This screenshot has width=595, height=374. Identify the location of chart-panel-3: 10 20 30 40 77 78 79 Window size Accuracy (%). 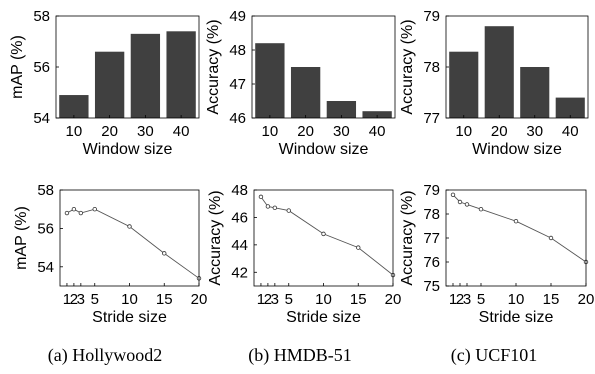
(494, 83).